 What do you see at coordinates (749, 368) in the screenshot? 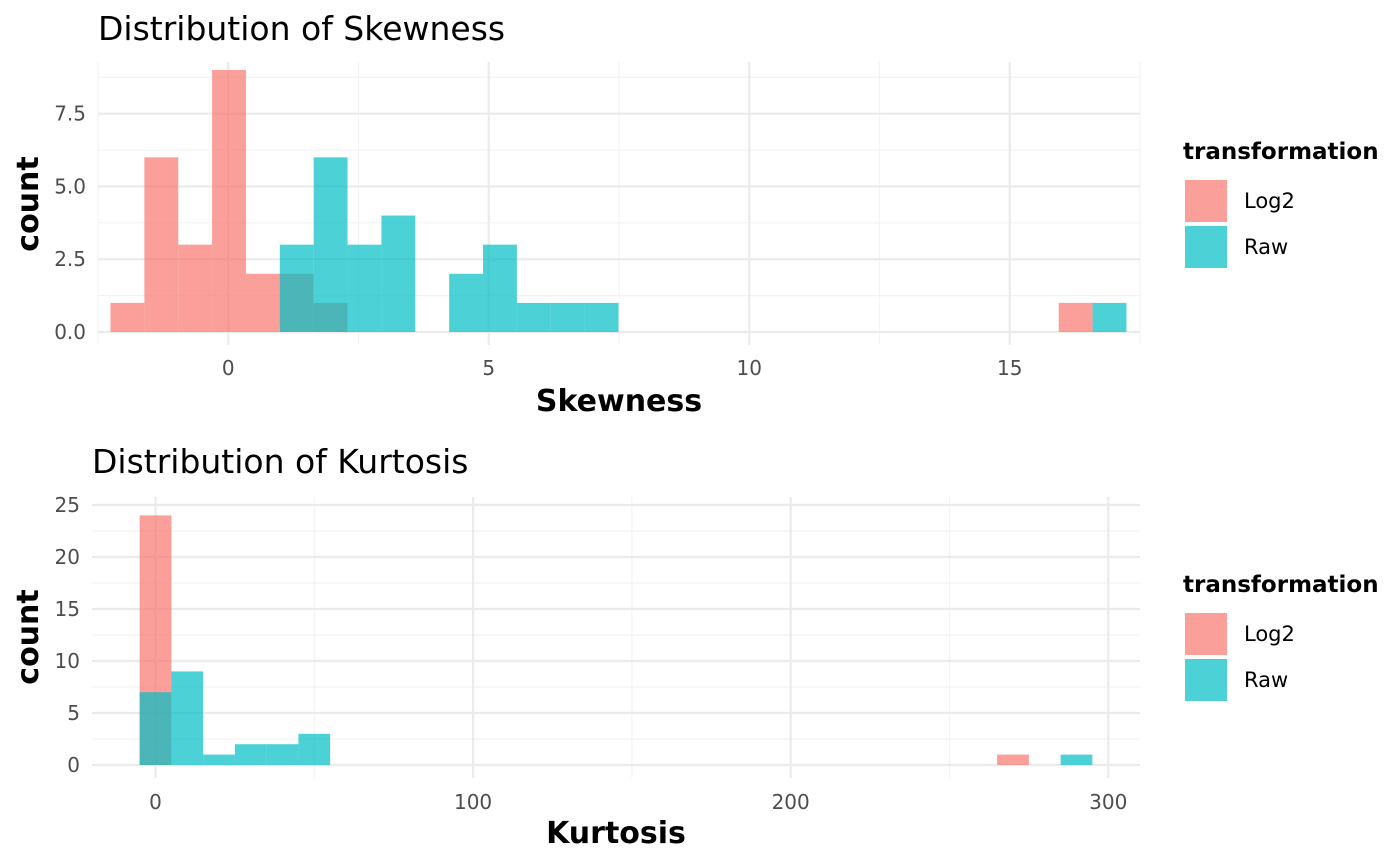
I see `skewness-x-tick-label: 10` at bounding box center [749, 368].